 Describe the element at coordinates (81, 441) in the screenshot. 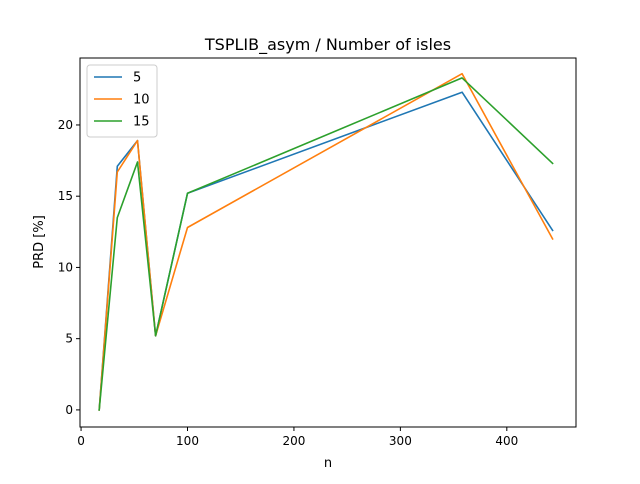

I see `x-tick-label: 0` at that location.